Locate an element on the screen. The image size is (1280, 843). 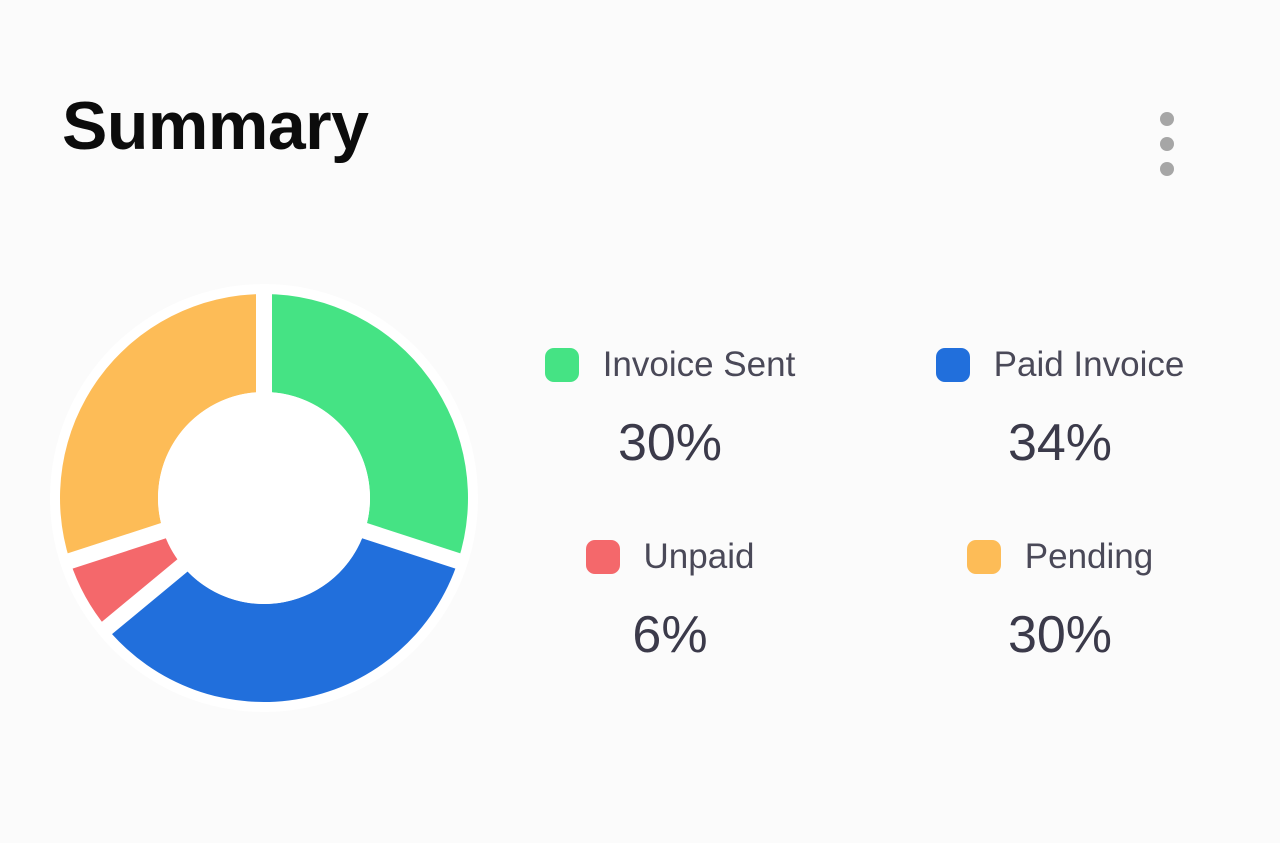
more-options-icon is located at coordinates (1167, 144).